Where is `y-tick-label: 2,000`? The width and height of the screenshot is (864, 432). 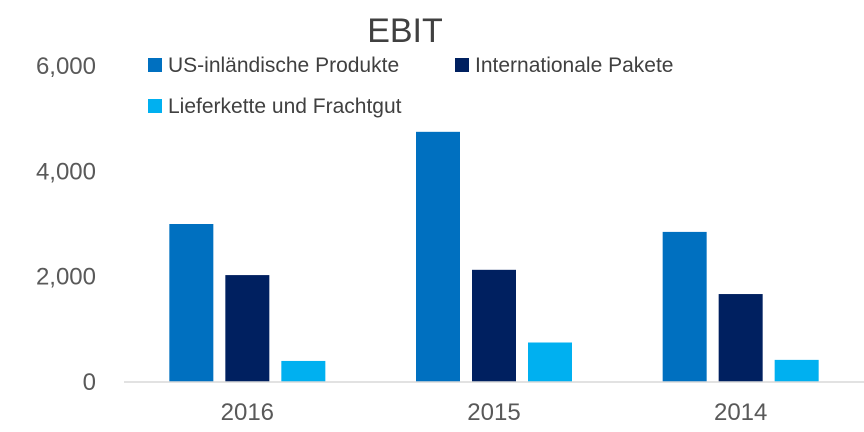 y-tick-label: 2,000 is located at coordinates (66, 277).